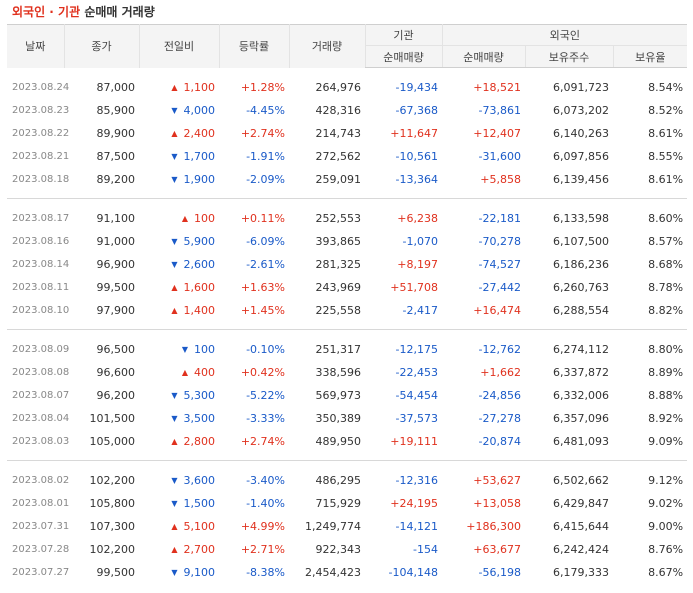 This screenshot has height=593, width=693. Describe the element at coordinates (179, 372) in the screenshot. I see `cell-change: ▲ 400` at that location.